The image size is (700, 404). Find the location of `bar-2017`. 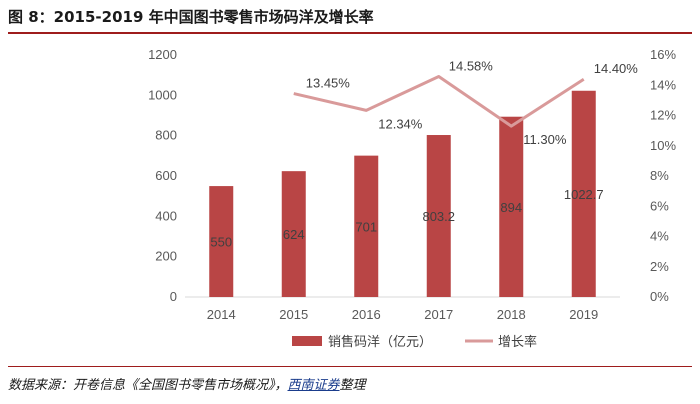

bar-2017 is located at coordinates (438, 216).